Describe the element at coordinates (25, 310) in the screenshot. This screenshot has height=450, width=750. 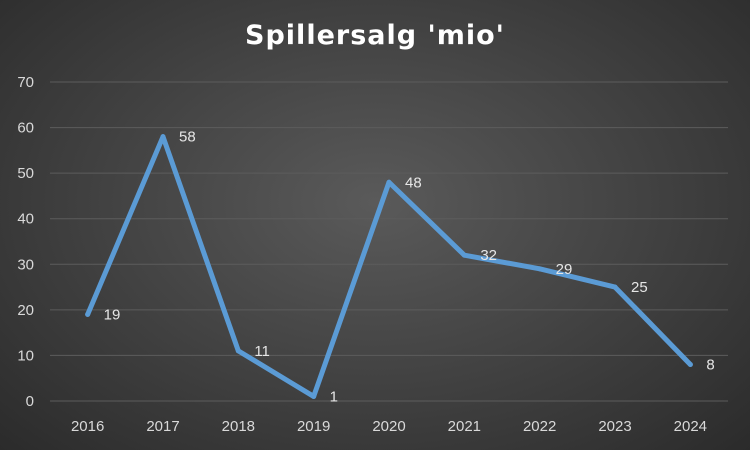
I see `y-tick-label: 20` at that location.